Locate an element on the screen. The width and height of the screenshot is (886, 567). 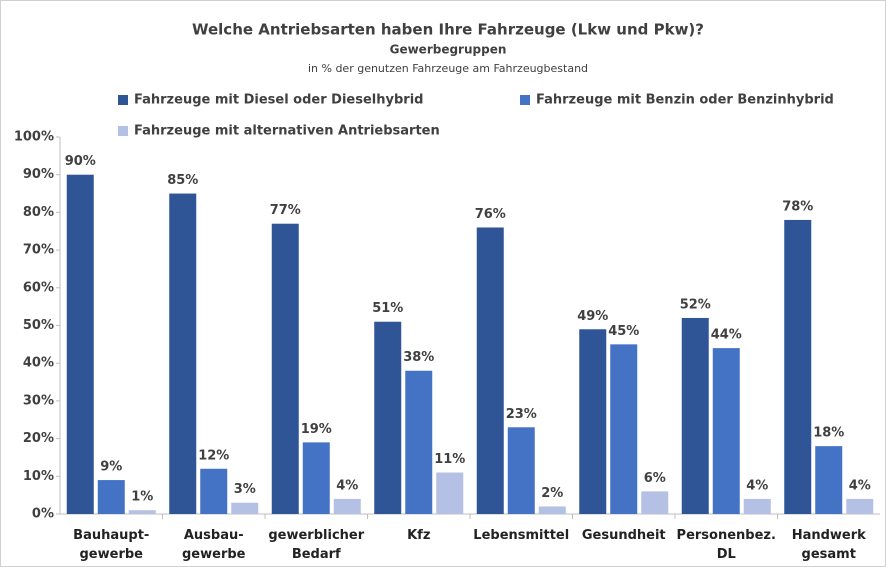
data-label: 11% is located at coordinates (449, 459).